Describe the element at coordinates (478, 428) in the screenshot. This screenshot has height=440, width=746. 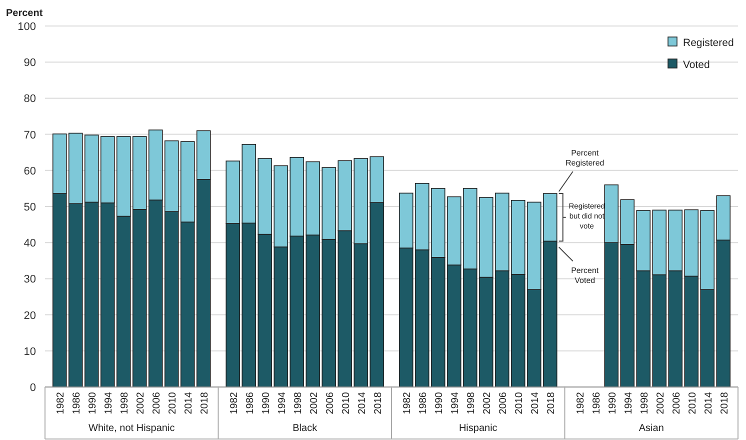
I see `text: Hispanic` at that location.